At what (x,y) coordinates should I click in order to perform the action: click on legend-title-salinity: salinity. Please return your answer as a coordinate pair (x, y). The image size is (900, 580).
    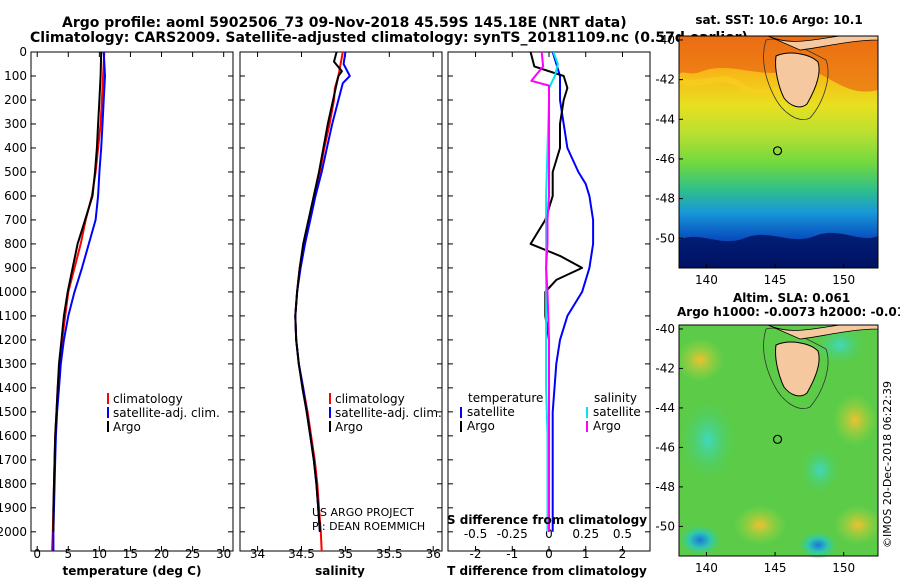
    Looking at the image, I should click on (615, 398).